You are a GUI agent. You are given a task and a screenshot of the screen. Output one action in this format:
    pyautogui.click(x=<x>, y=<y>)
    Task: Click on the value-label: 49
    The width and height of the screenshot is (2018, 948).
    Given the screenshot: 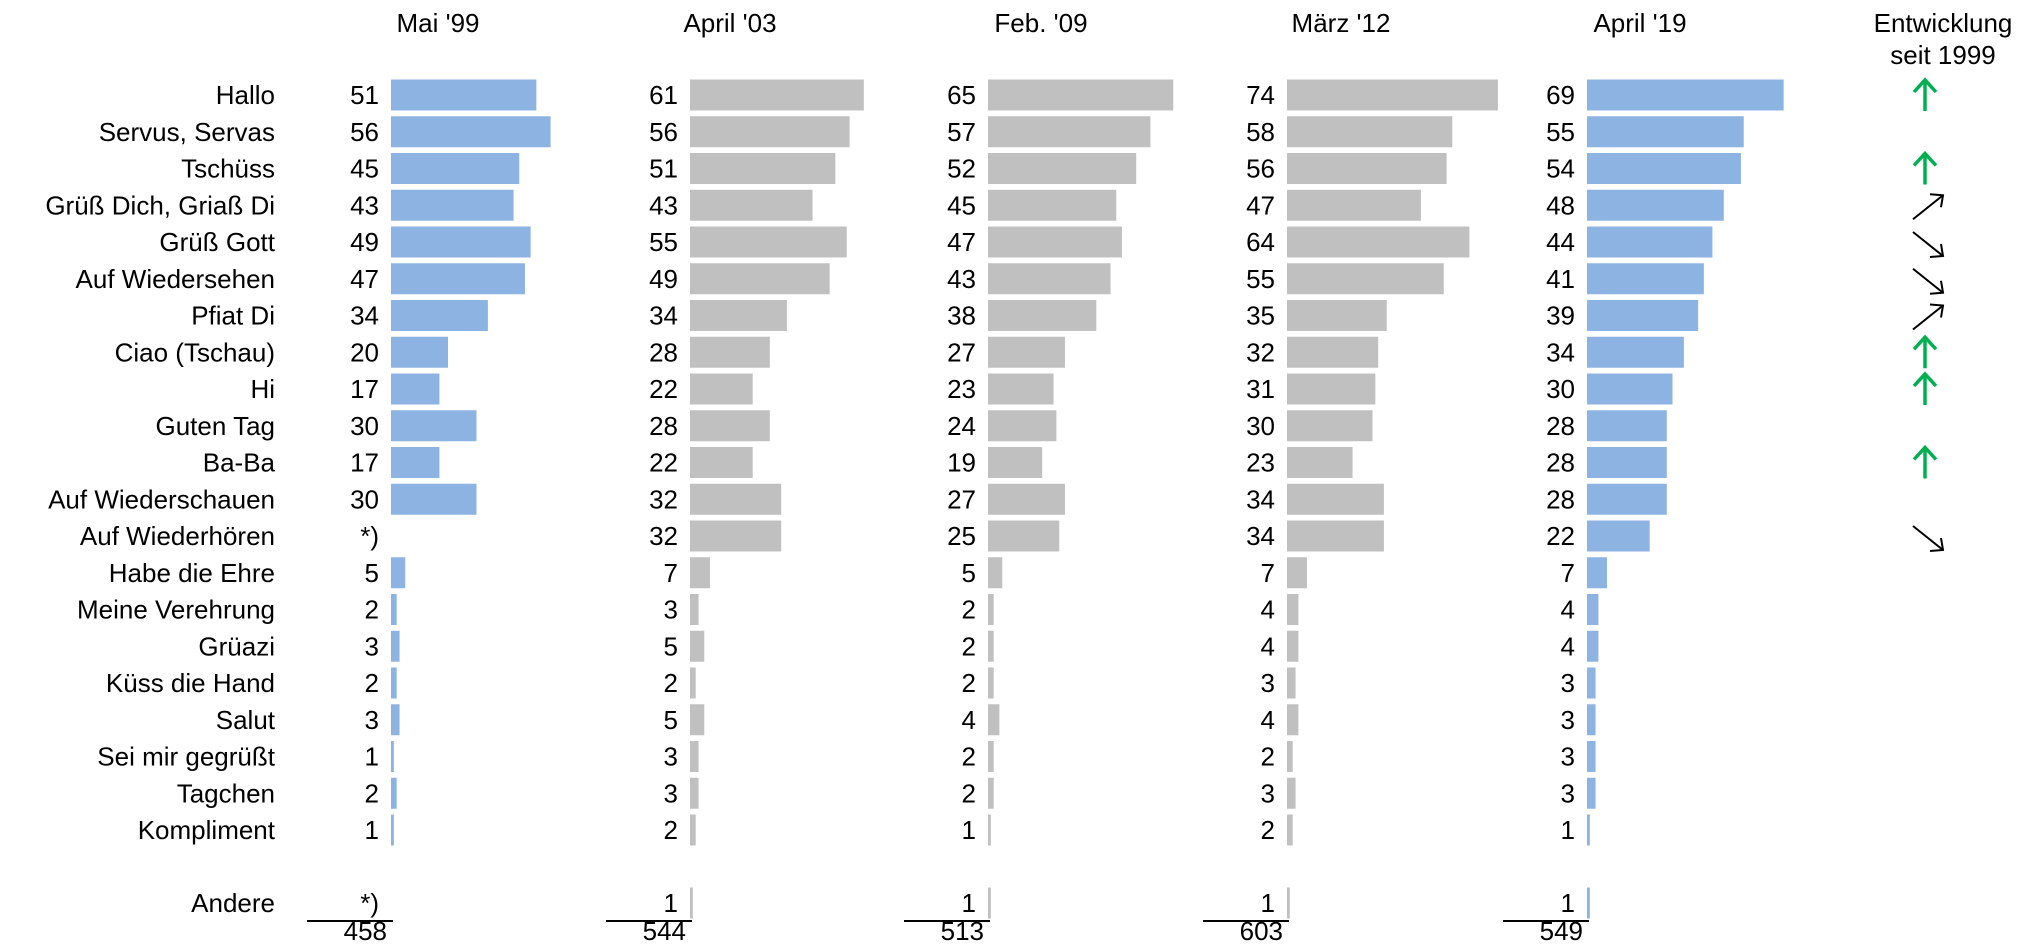 What is the action you would take?
    pyautogui.click(x=663, y=279)
    